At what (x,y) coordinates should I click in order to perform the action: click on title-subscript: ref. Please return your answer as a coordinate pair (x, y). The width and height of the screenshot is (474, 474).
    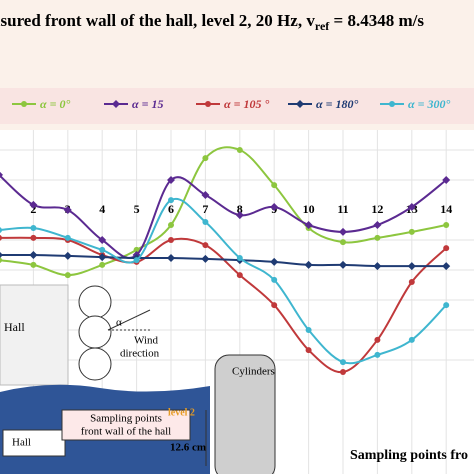
    Looking at the image, I should click on (322, 26).